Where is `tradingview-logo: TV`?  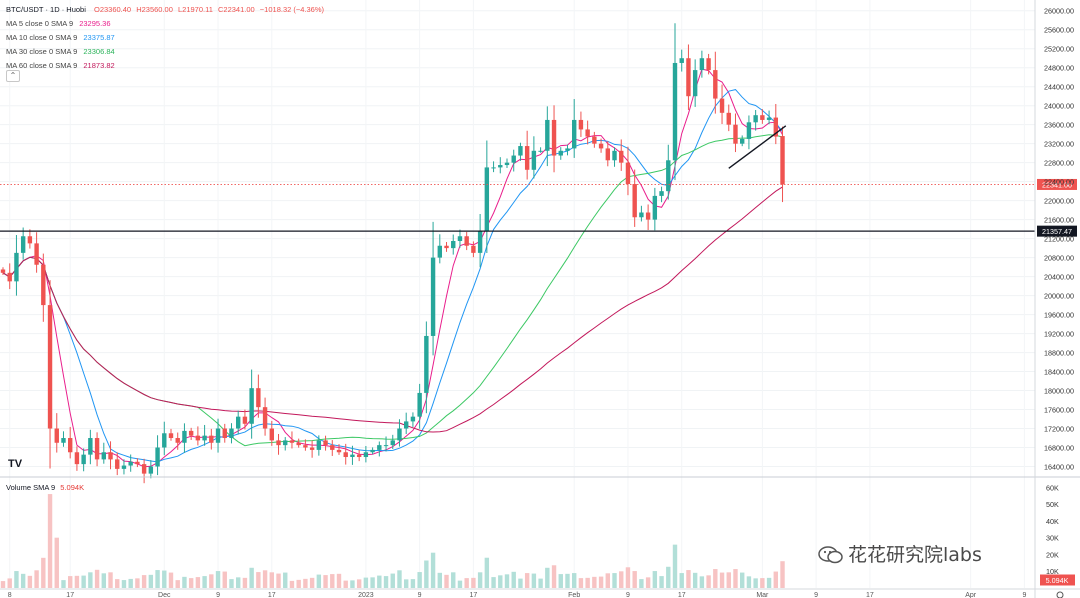
tradingview-logo: TV is located at coordinates (15, 464).